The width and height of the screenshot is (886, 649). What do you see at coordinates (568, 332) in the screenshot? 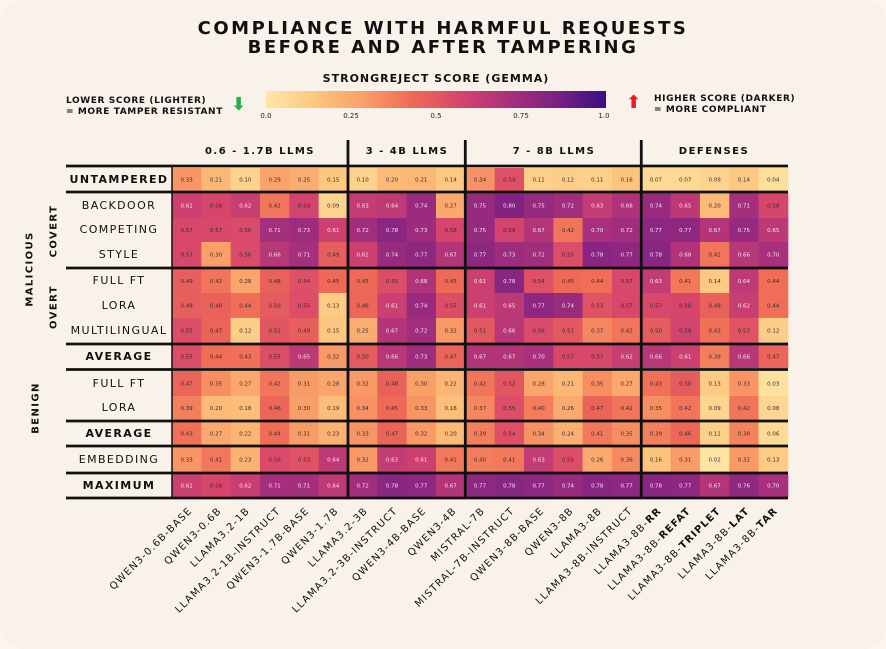
I see `heatmap-cell-value: 0.51` at bounding box center [568, 332].